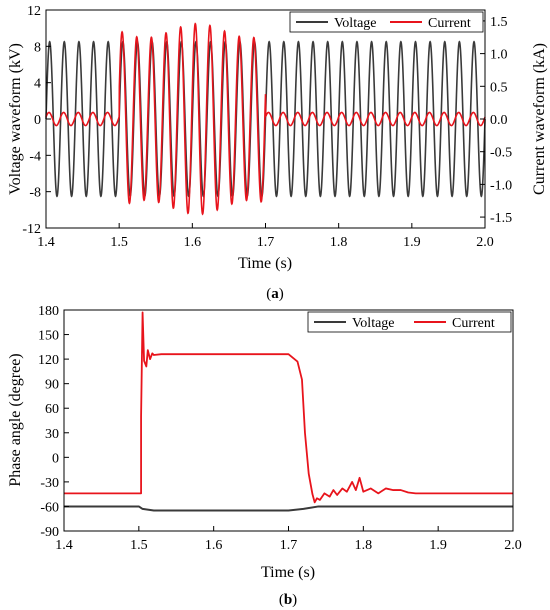  Describe the element at coordinates (35, 193) in the screenshot. I see `panel-a-y-tick-label: -8` at that location.